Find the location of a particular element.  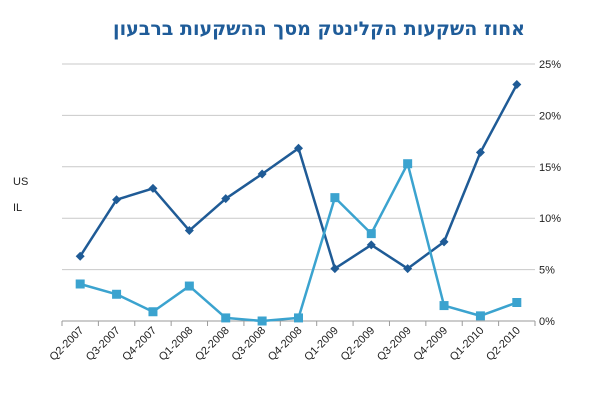

x-tick-label: Q1-2009 is located at coordinates (321, 344).